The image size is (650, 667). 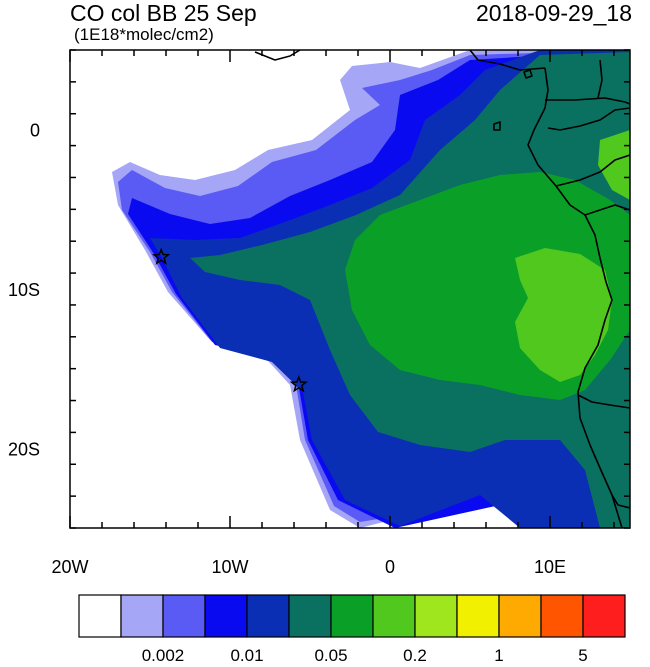 I want to click on map-title: CO col BB 25 Sep, so click(x=163, y=13).